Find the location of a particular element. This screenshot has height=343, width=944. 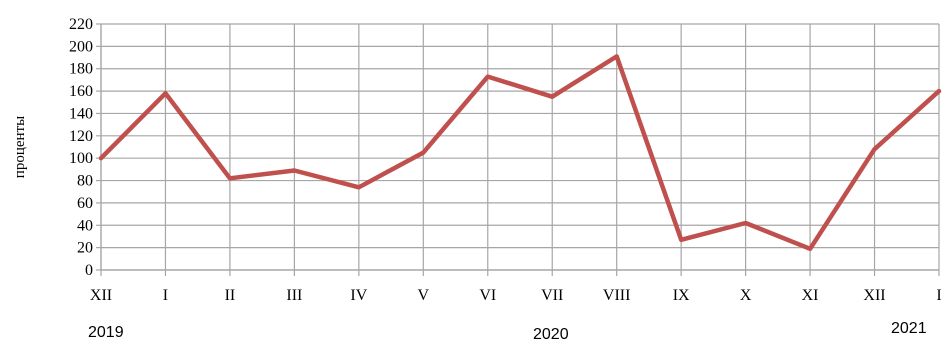

y-tick-label: 40 is located at coordinates (85, 225).